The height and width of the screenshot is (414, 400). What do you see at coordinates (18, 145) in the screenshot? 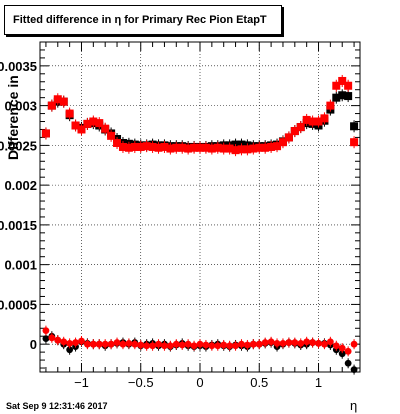
I see `y-tick-label: 0.0025` at bounding box center [18, 145].